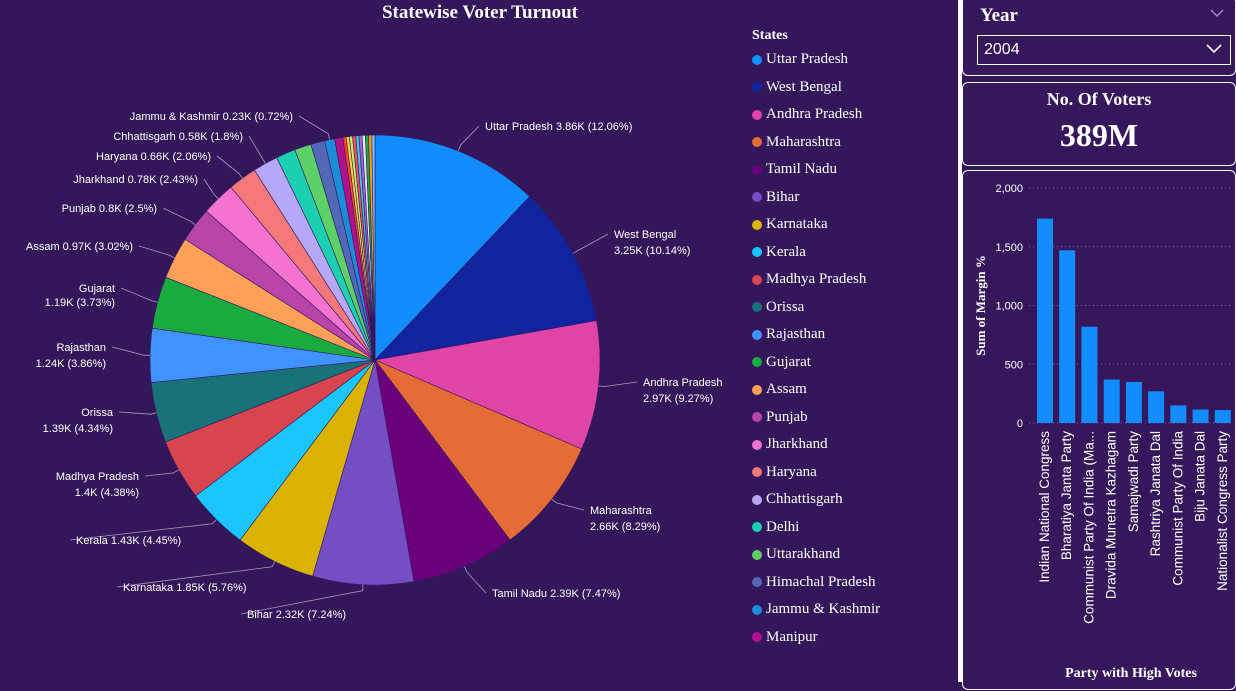 The height and width of the screenshot is (691, 1236). I want to click on slicer-collapse-chevron-icon, so click(1217, 13).